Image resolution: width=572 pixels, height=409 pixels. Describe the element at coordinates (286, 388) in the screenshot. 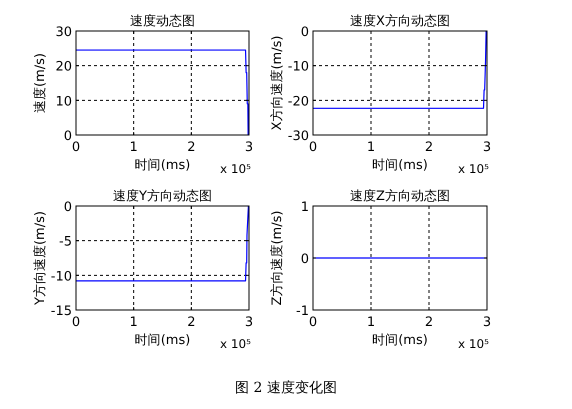

I see `caption: 图 2 速度变化图` at that location.